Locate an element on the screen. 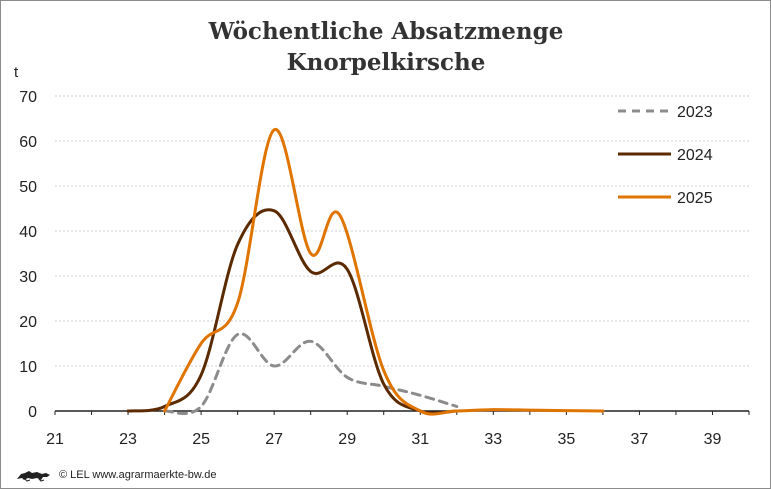  x-tick-label: 33 is located at coordinates (493, 439).